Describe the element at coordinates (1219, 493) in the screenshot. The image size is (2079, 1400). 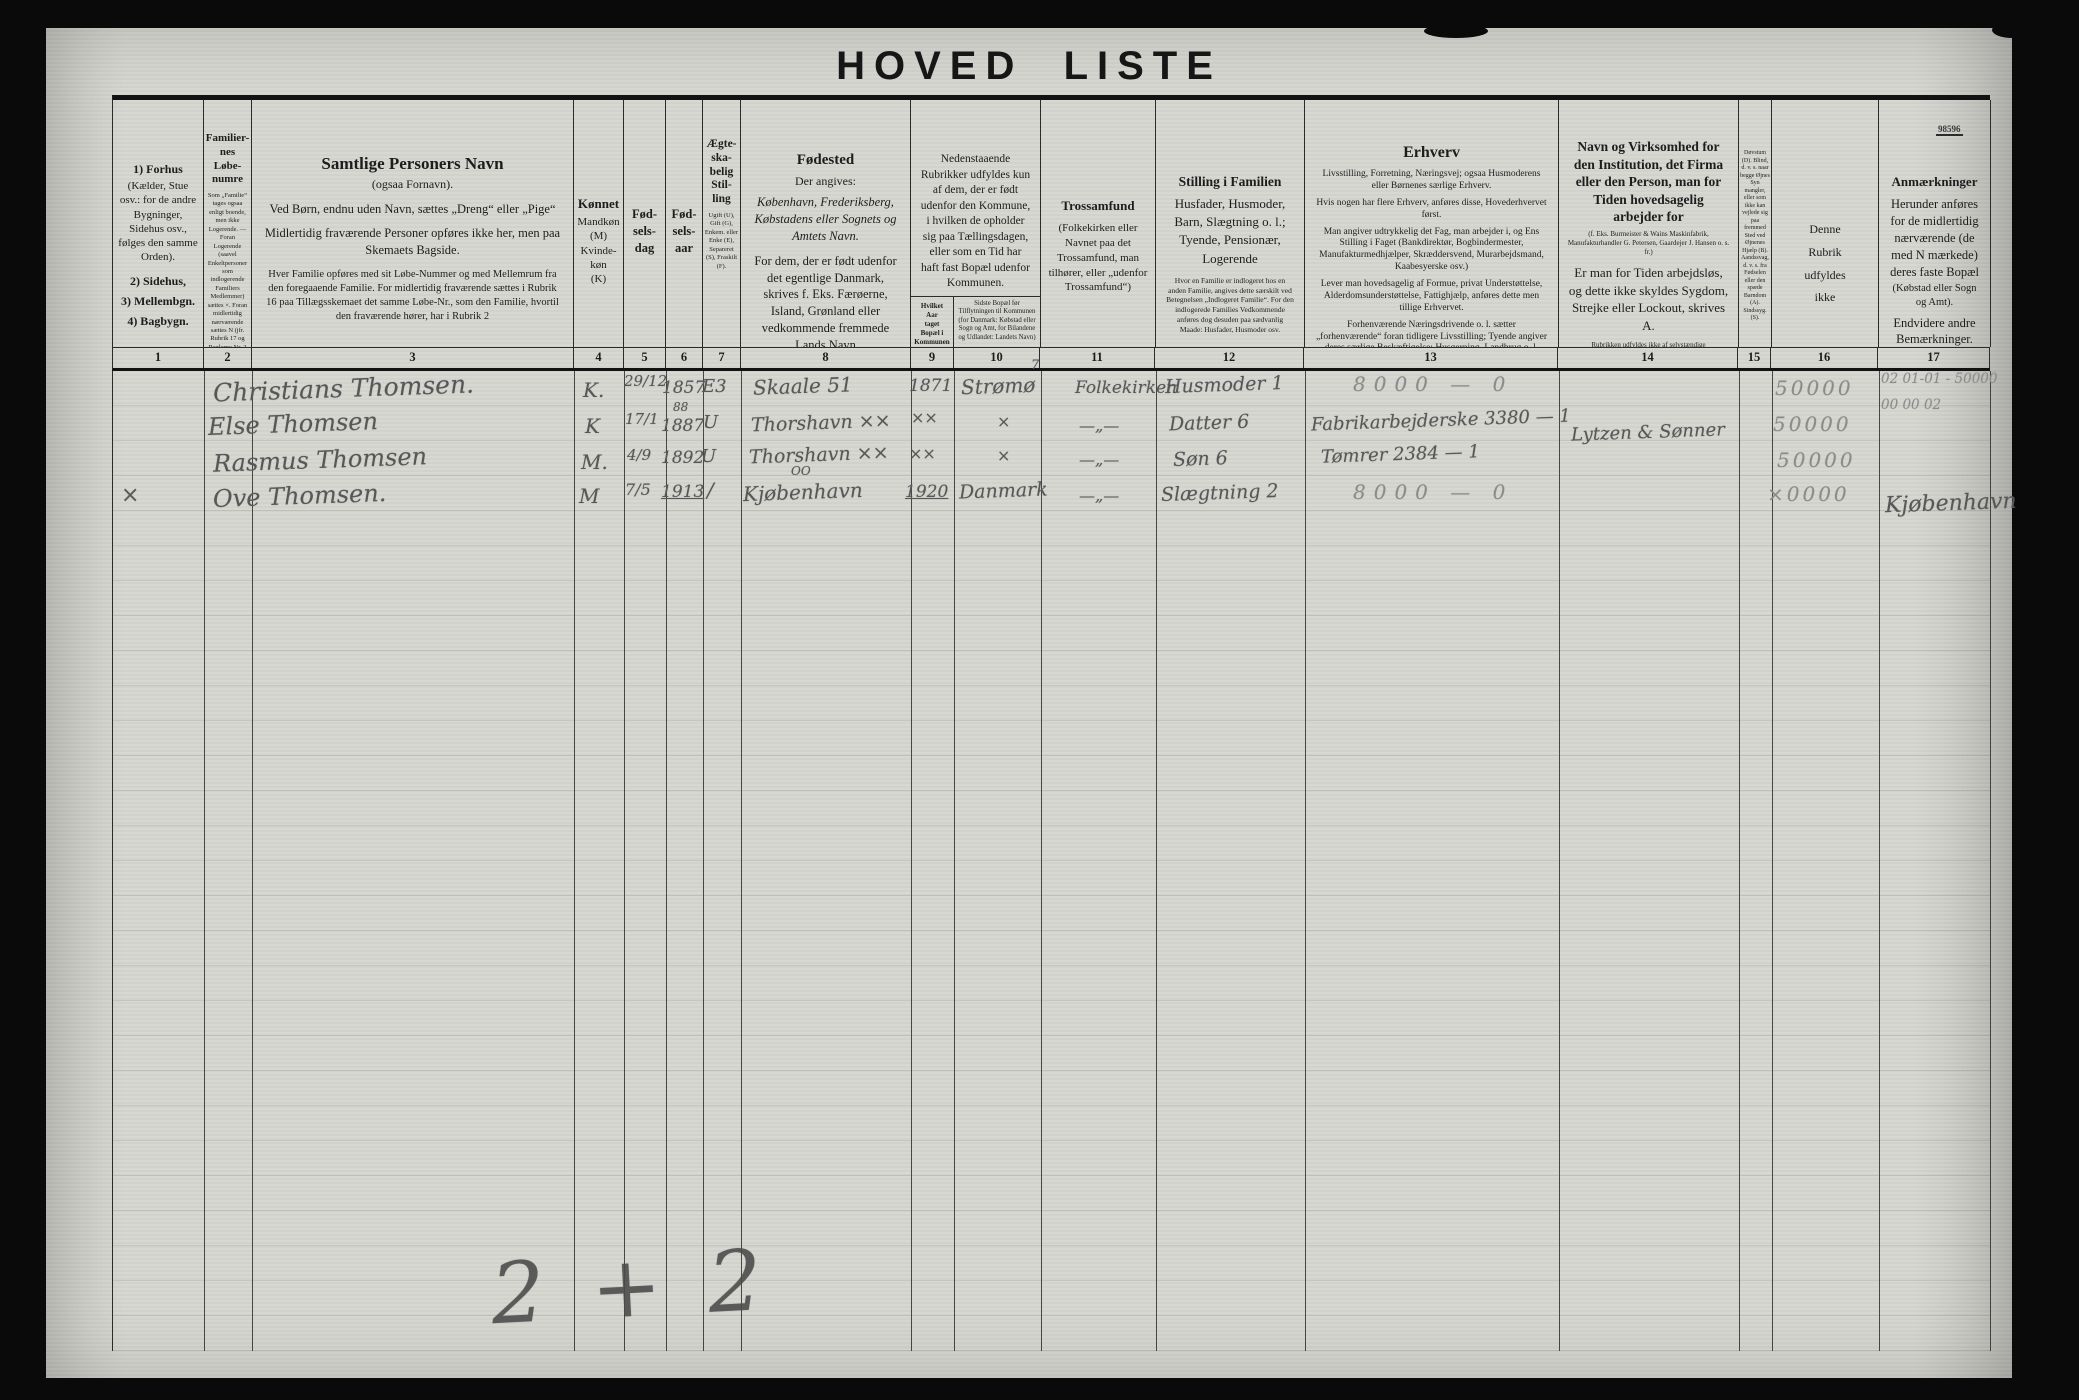
I see `hw-family-position: Slægtning 2` at that location.